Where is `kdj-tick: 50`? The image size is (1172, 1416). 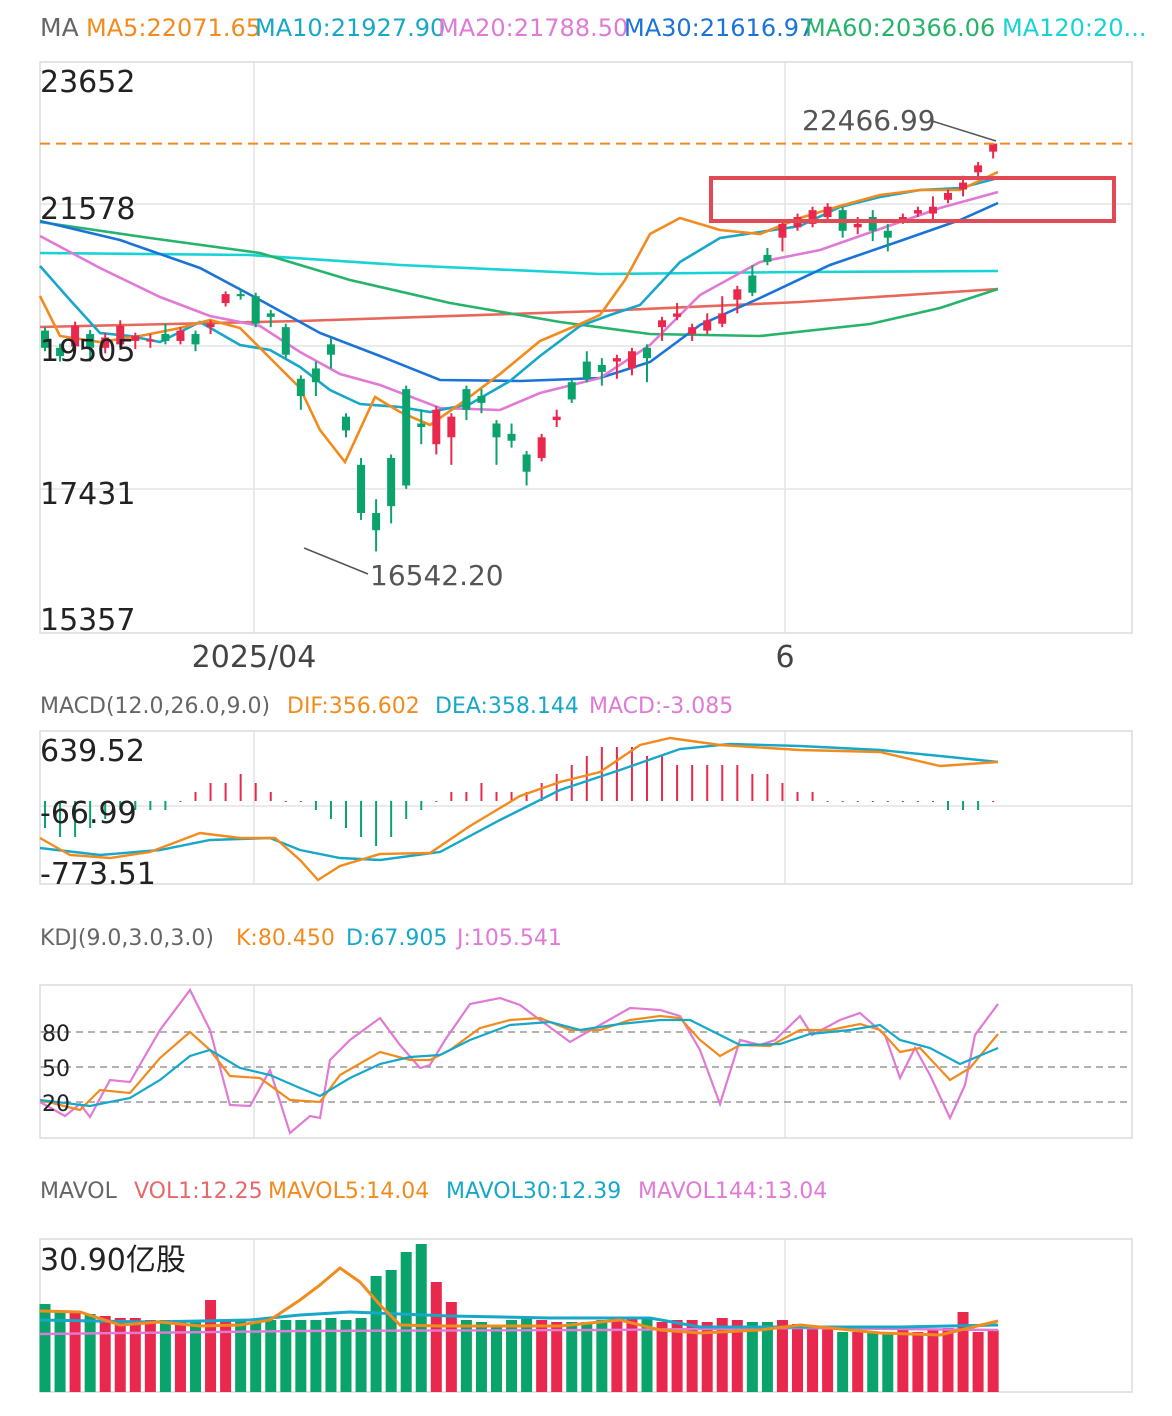
kdj-tick: 50 is located at coordinates (56, 1069).